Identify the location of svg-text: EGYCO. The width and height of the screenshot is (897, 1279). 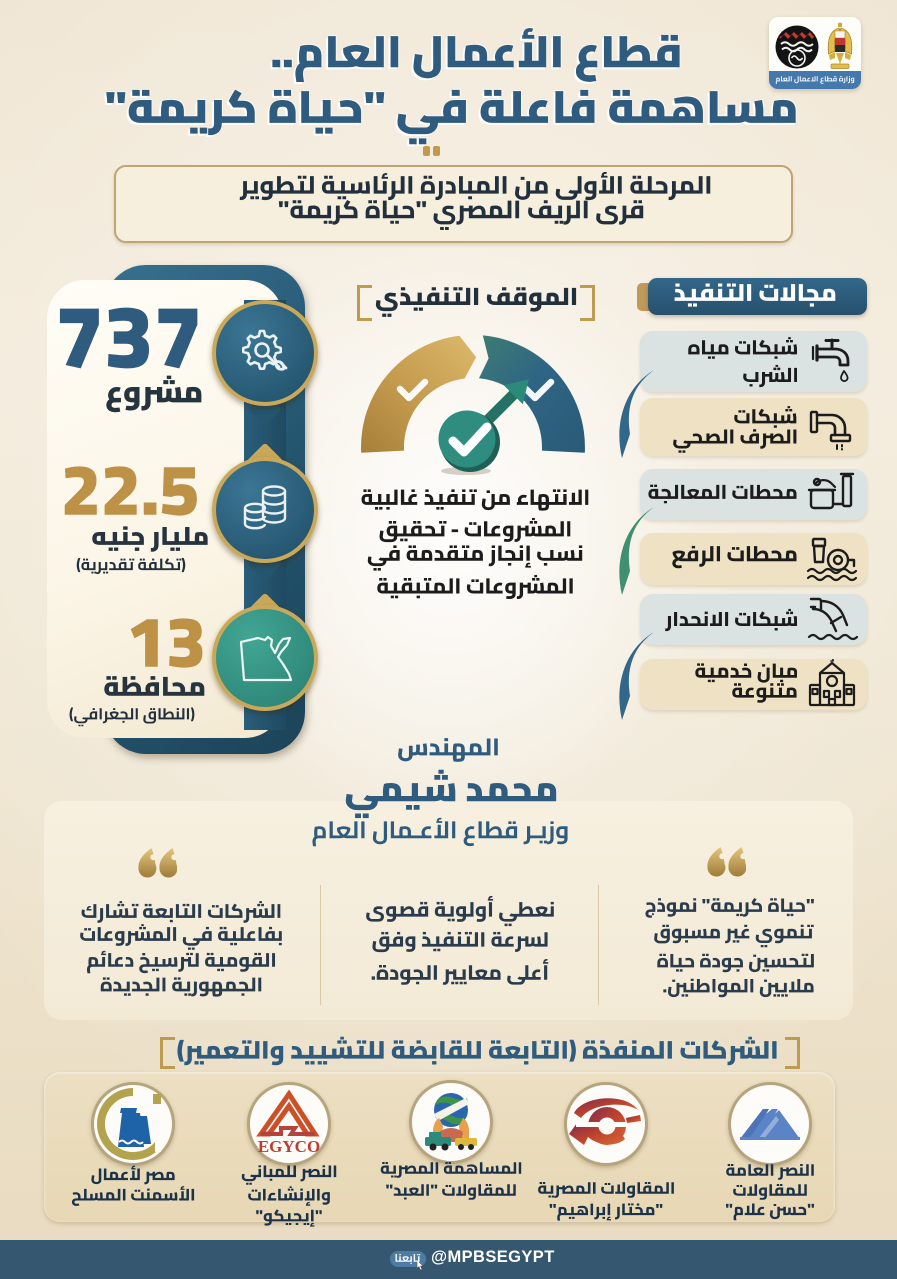
(289, 1146).